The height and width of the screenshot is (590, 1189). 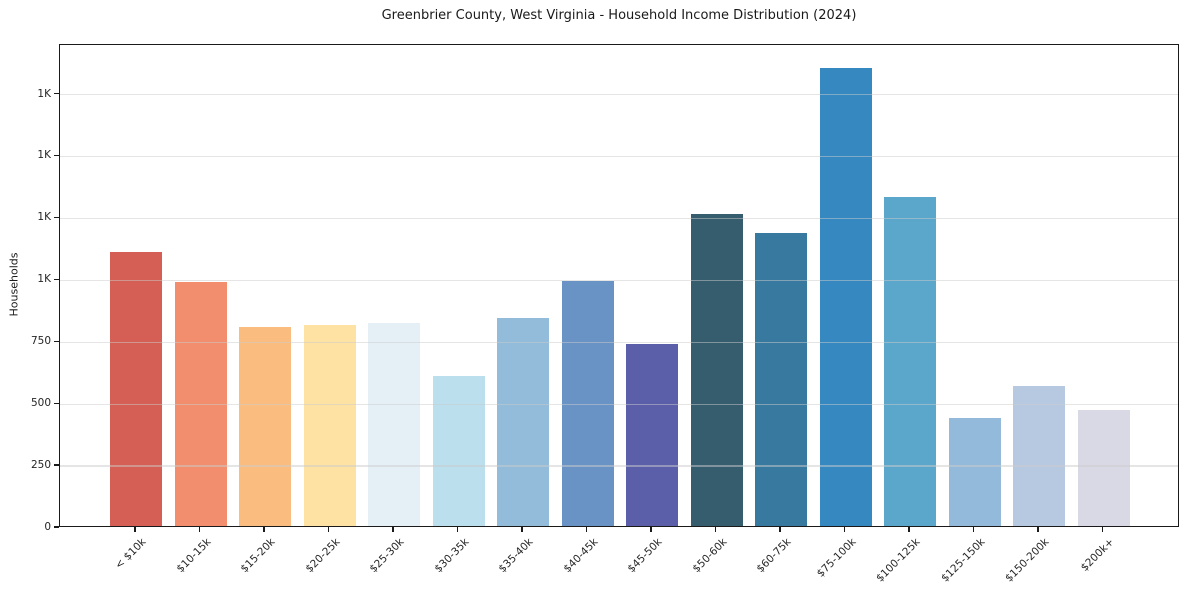 What do you see at coordinates (709, 556) in the screenshot?
I see `x-tick-label: $50-60k` at bounding box center [709, 556].